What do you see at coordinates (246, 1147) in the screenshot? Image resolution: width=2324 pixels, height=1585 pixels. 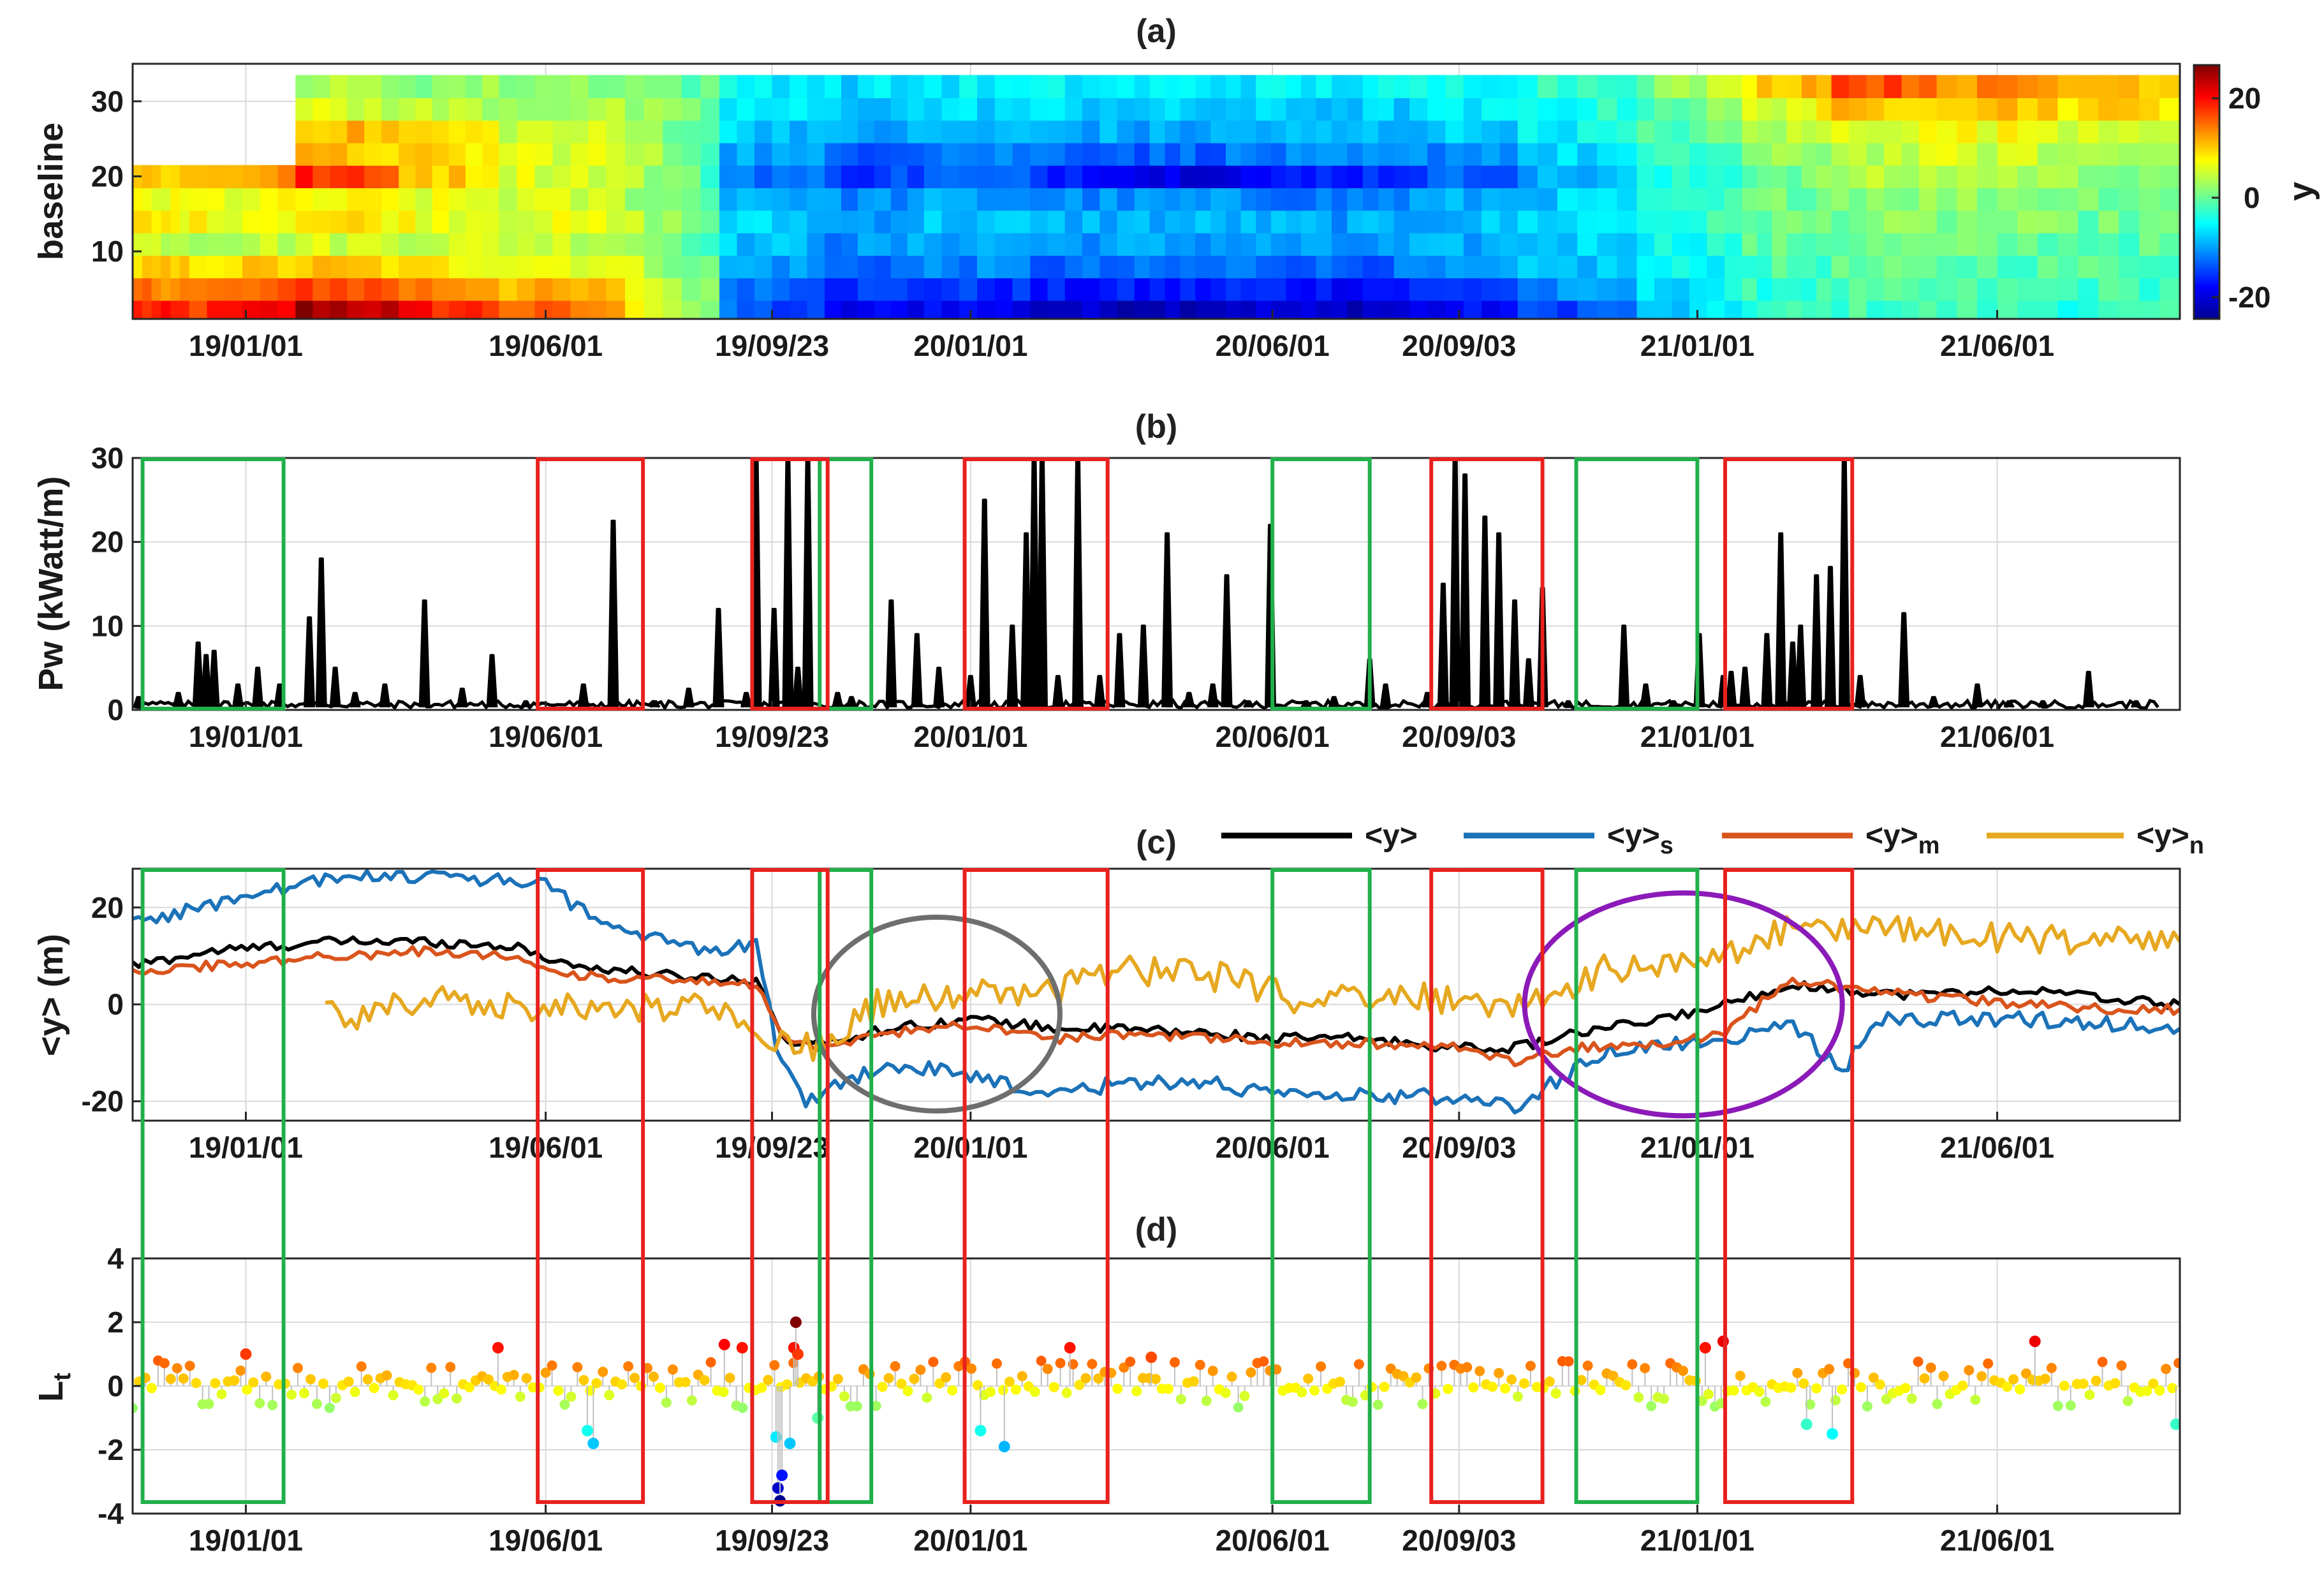 I see `panel-c-xtick-label-0: 19/01/01` at bounding box center [246, 1147].